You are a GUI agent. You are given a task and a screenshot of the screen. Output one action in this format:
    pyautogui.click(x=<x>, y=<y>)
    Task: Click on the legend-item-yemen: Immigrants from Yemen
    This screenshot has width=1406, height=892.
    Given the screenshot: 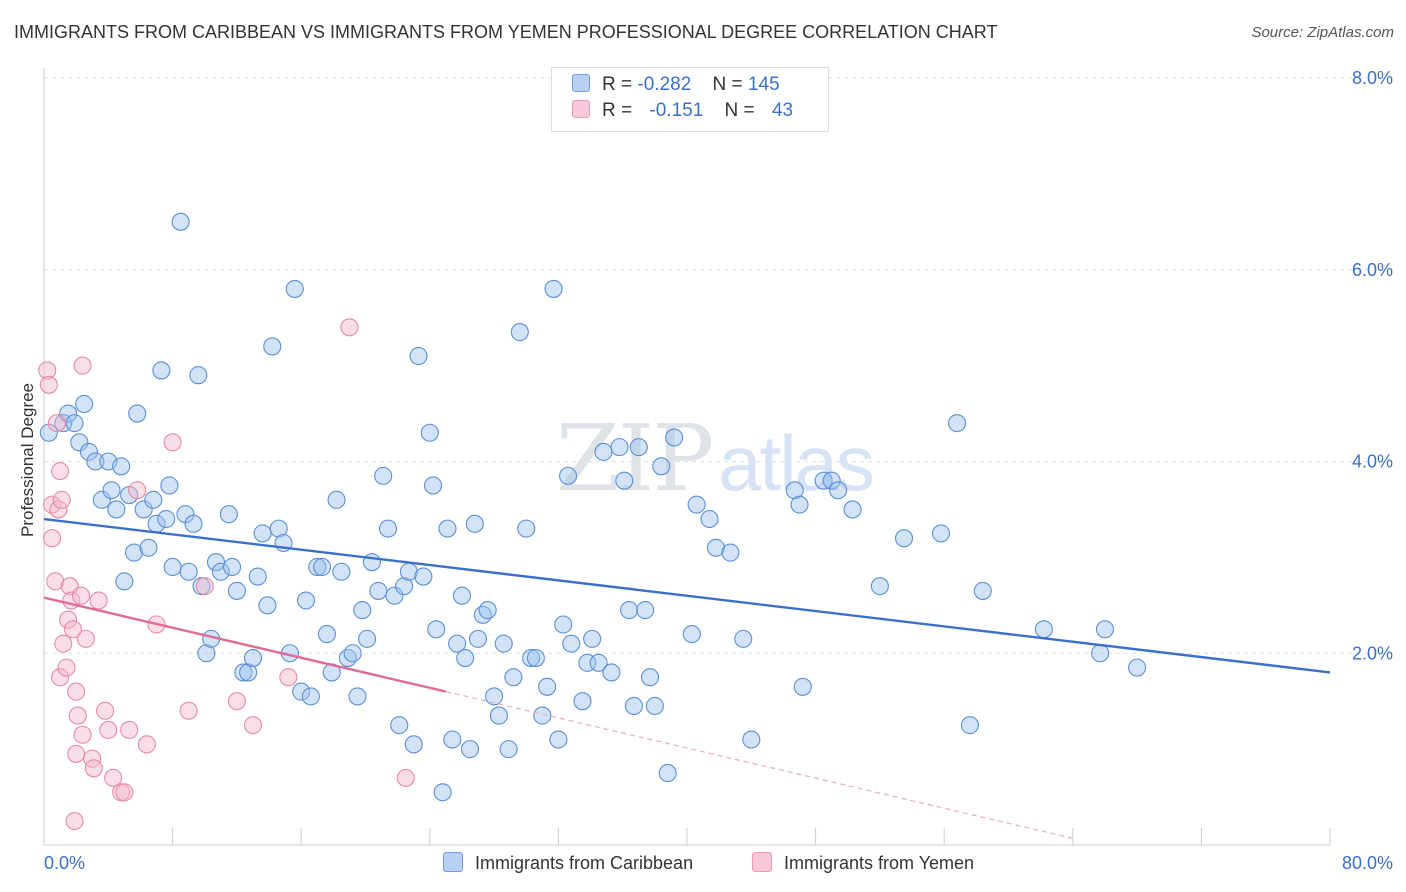 What is the action you would take?
    pyautogui.click(x=863, y=863)
    